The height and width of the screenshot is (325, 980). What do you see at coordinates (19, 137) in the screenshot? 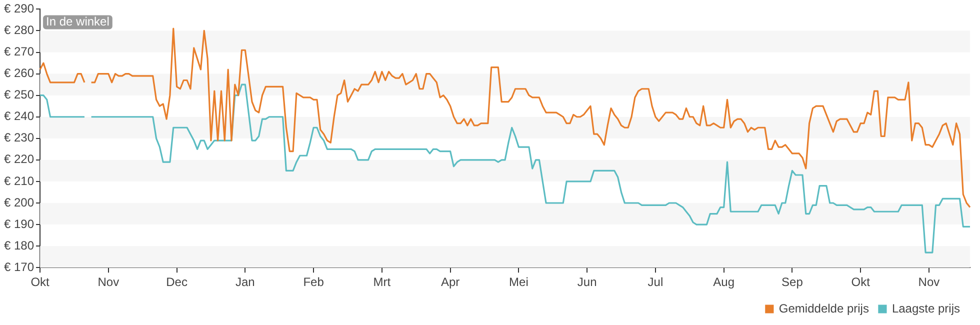
I see `y-tick-label: € 230` at bounding box center [19, 137].